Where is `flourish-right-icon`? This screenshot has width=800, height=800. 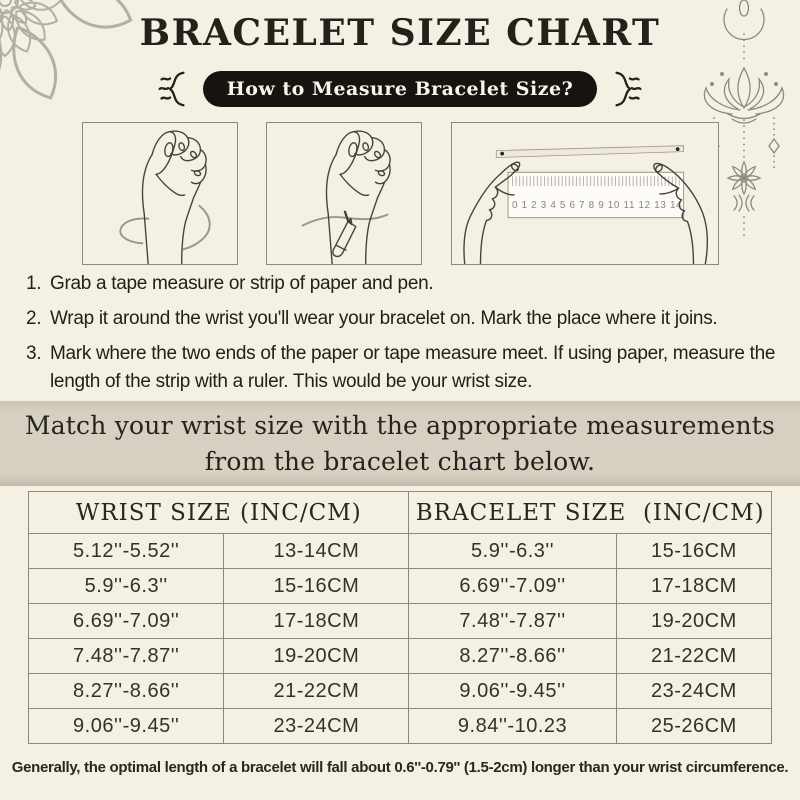
flourish-right-icon is located at coordinates (628, 89).